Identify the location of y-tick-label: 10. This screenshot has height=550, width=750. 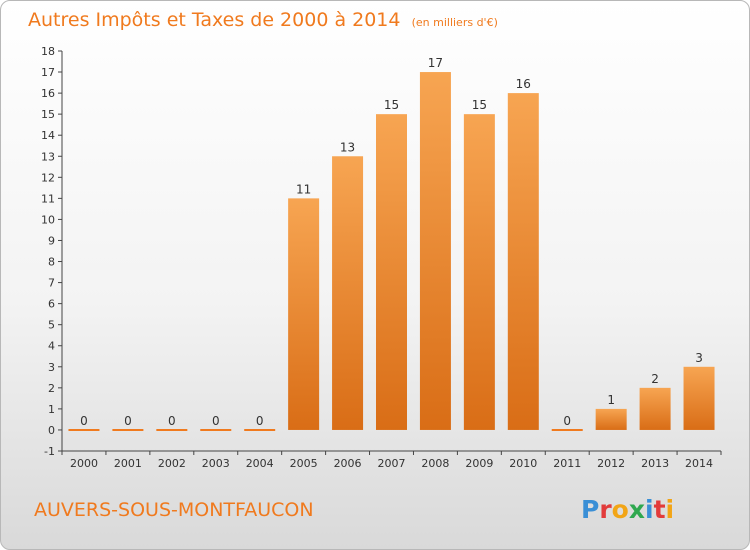
(48, 219).